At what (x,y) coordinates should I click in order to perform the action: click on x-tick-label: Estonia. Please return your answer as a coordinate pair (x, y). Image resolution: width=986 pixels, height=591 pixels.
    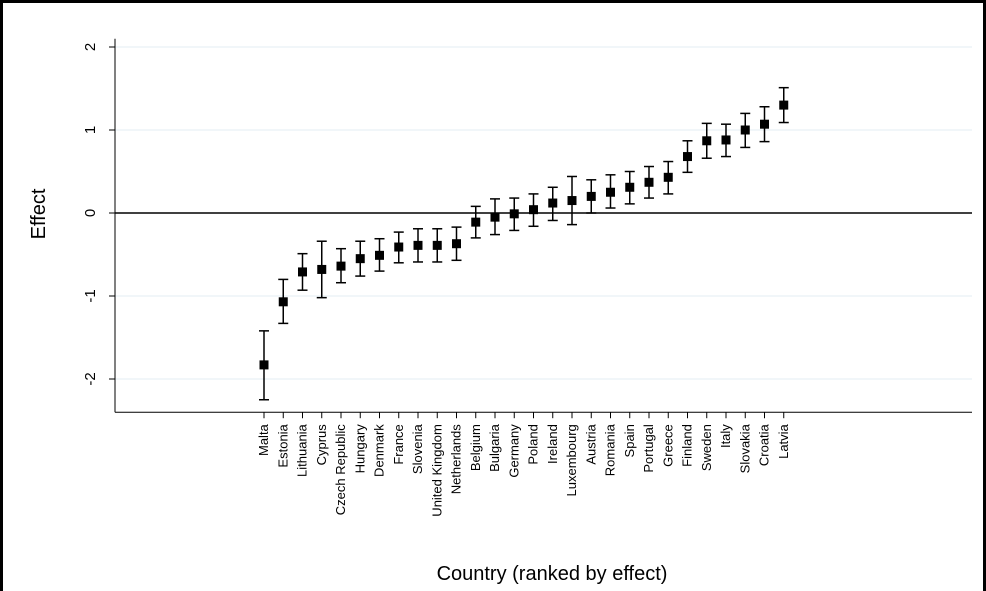
    Looking at the image, I should click on (282, 445).